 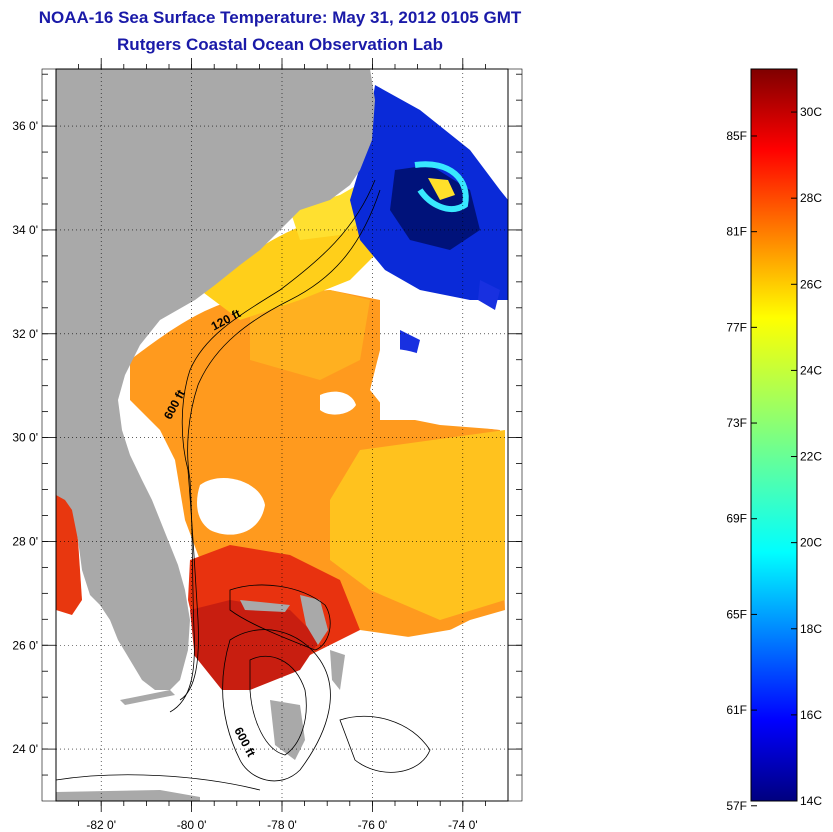 What do you see at coordinates (736, 614) in the screenshot?
I see `fahrenheit-tick-label: 65F` at bounding box center [736, 614].